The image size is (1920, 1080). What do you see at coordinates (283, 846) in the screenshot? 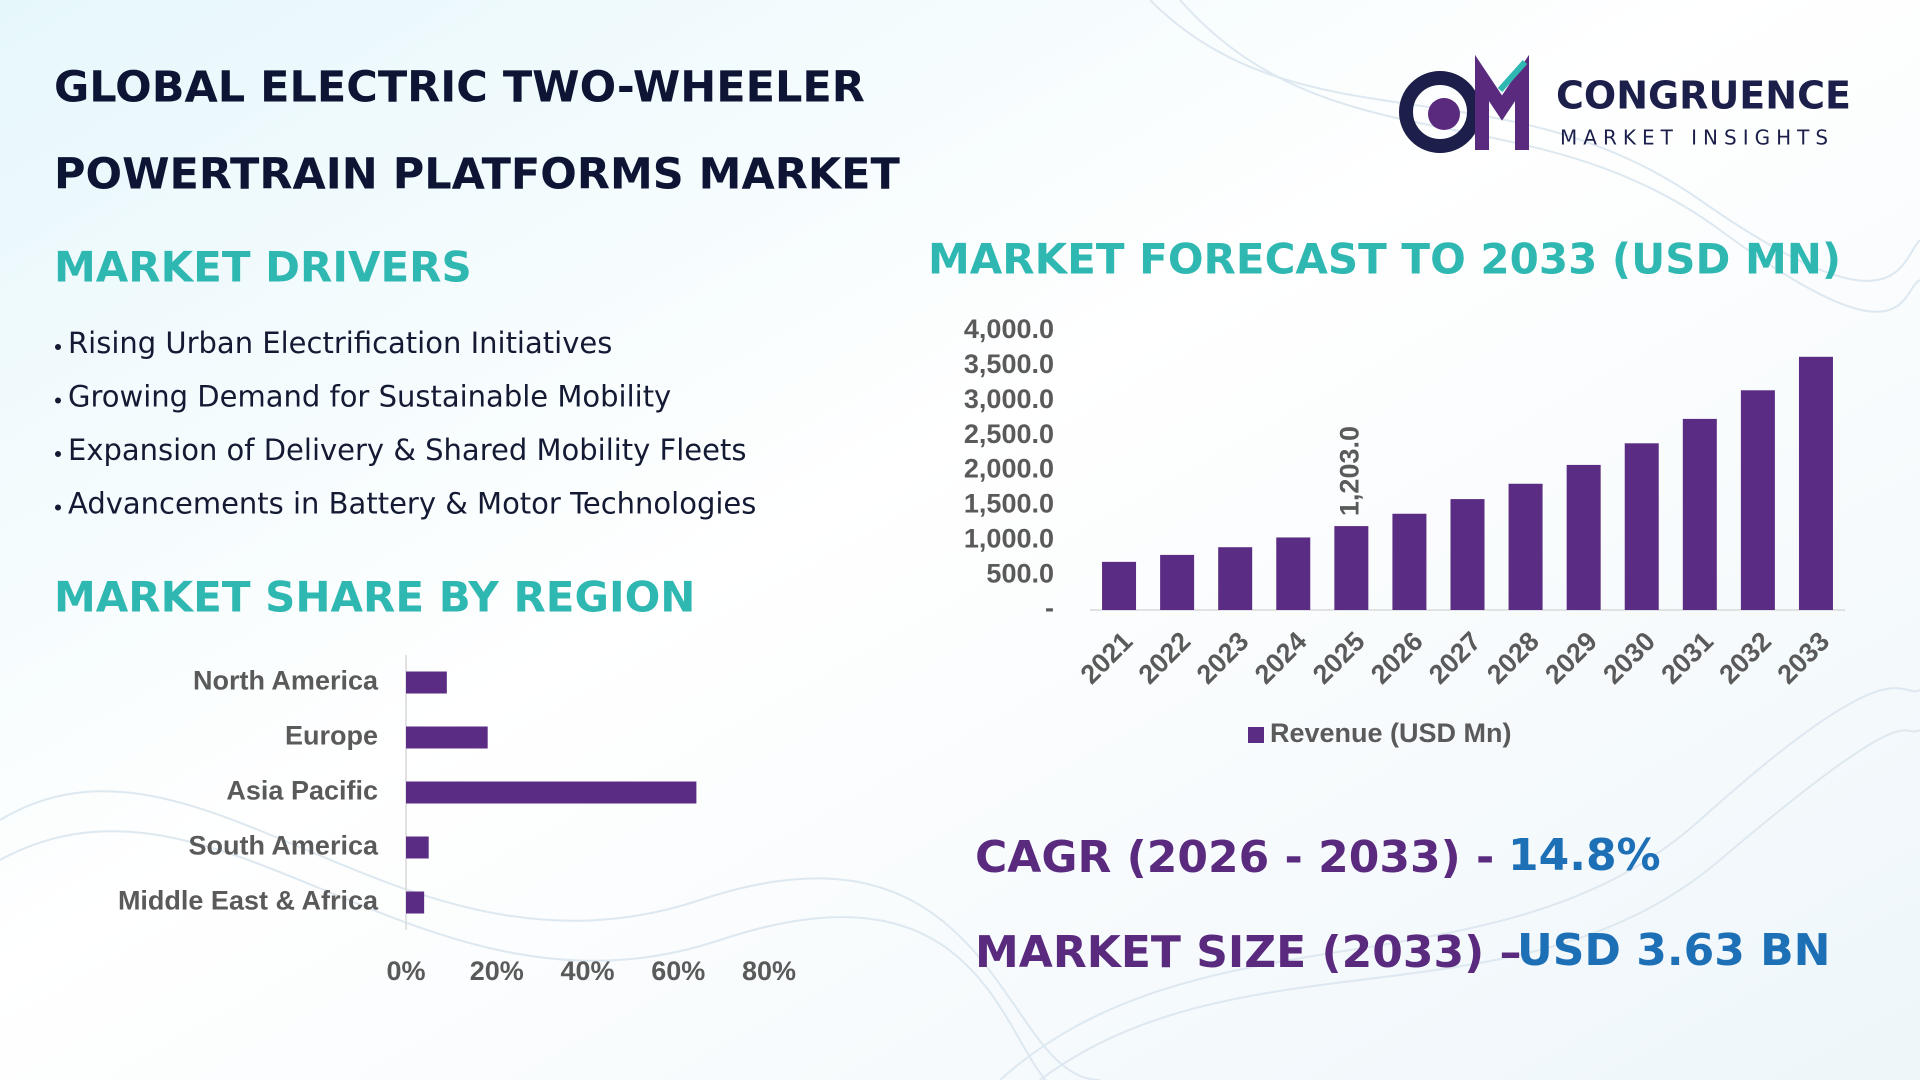
I see `y-tick-label: South America` at bounding box center [283, 846].